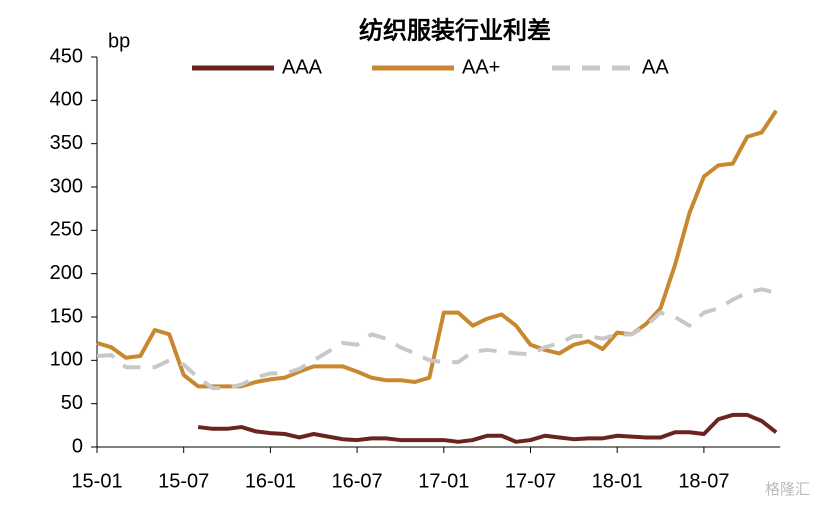 The width and height of the screenshot is (821, 506). Describe the element at coordinates (655, 67) in the screenshot. I see `legend-label: AA` at that location.